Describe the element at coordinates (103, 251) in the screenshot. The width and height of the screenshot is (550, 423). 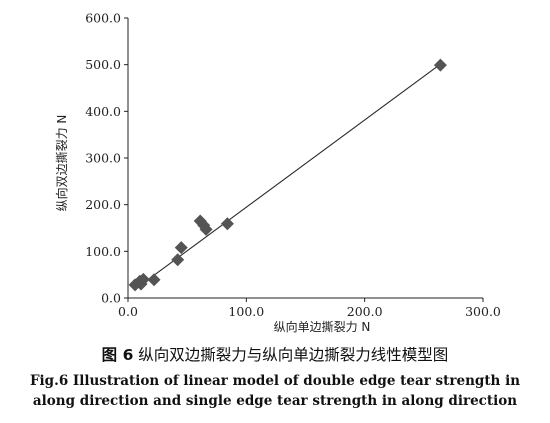
I see `y-tick-label: 100.0` at that location.